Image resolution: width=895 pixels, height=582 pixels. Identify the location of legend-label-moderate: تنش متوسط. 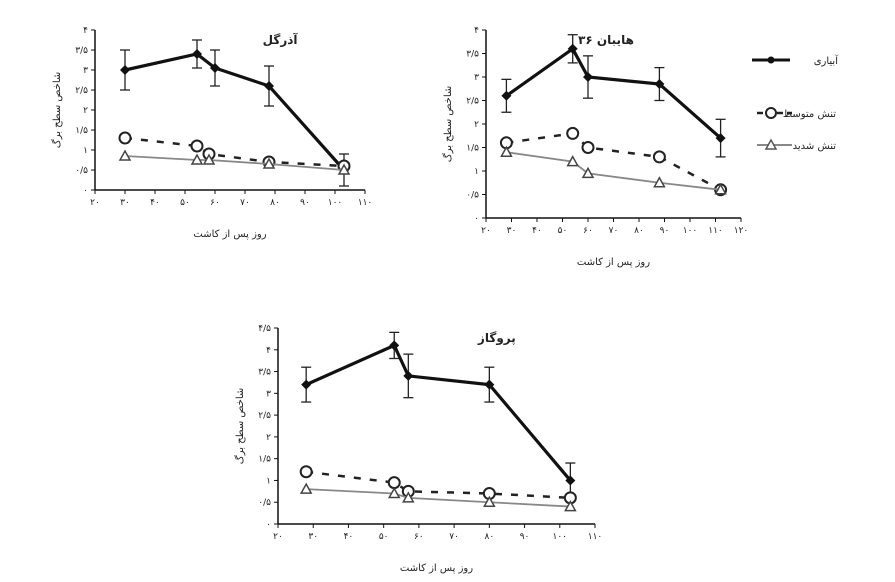
(809, 114).